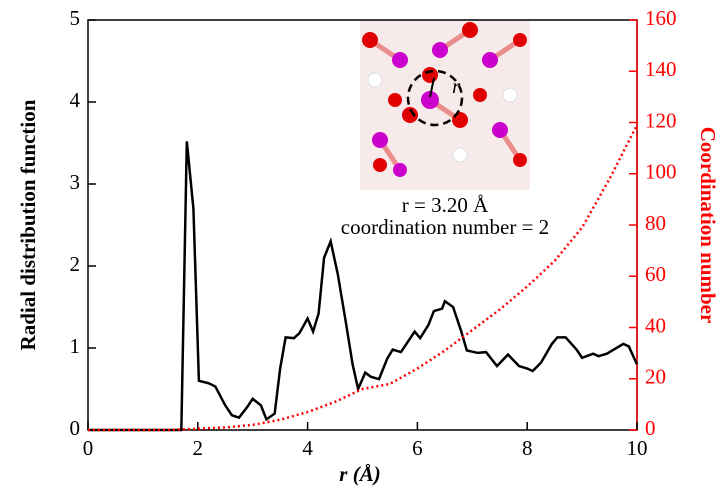 This screenshot has width=721, height=496. I want to click on inset-r-label: r, so click(456, 86).